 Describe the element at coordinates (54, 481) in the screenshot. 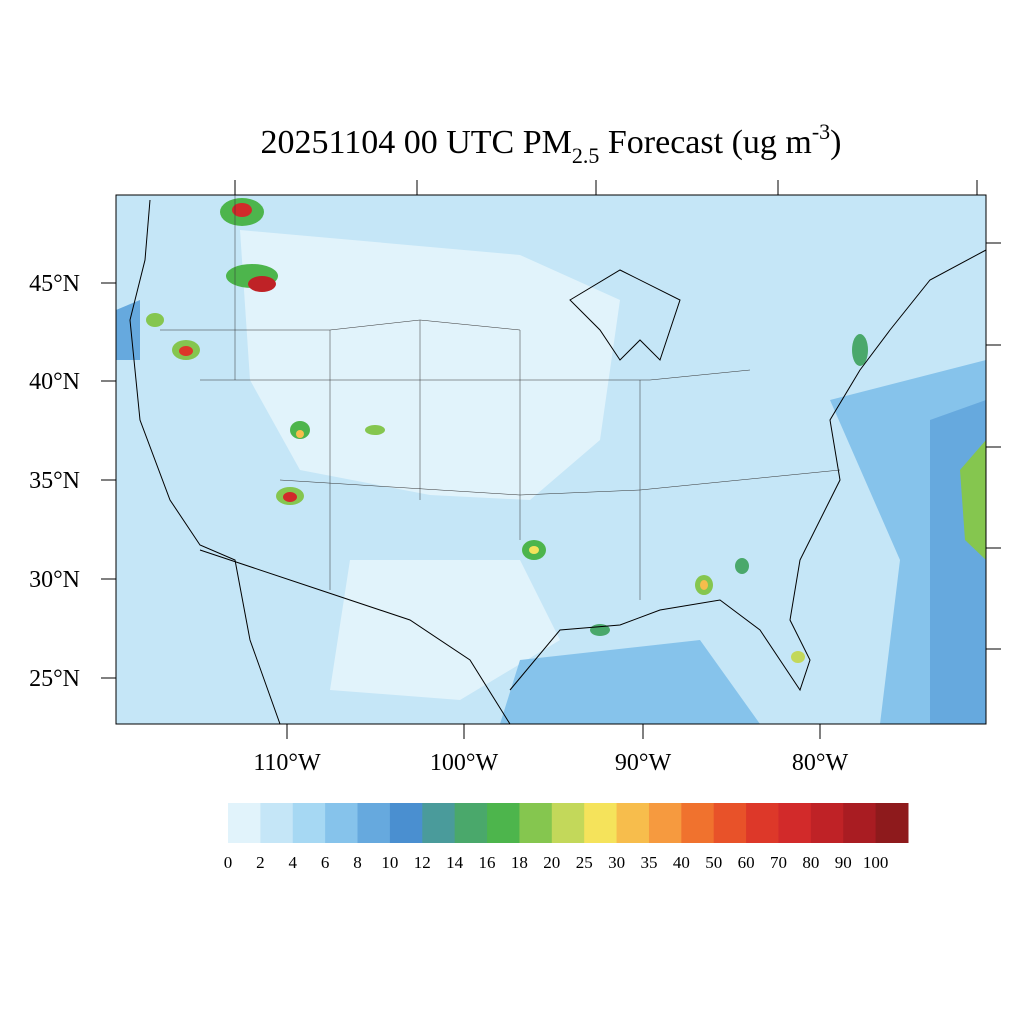

I see `lat-label: 35°N` at that location.